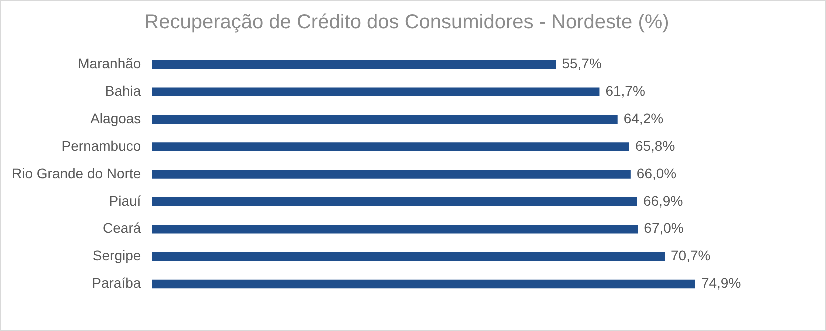 This screenshot has height=331, width=826. What do you see at coordinates (655, 146) in the screenshot?
I see `data-label: 65,8%` at bounding box center [655, 146].